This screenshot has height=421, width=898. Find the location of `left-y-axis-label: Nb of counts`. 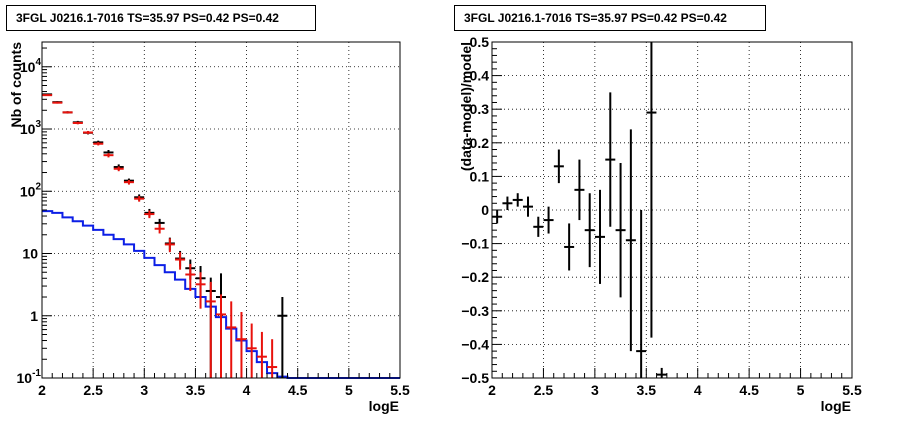

left-y-axis-label: Nb of counts is located at coordinates (16, 85).